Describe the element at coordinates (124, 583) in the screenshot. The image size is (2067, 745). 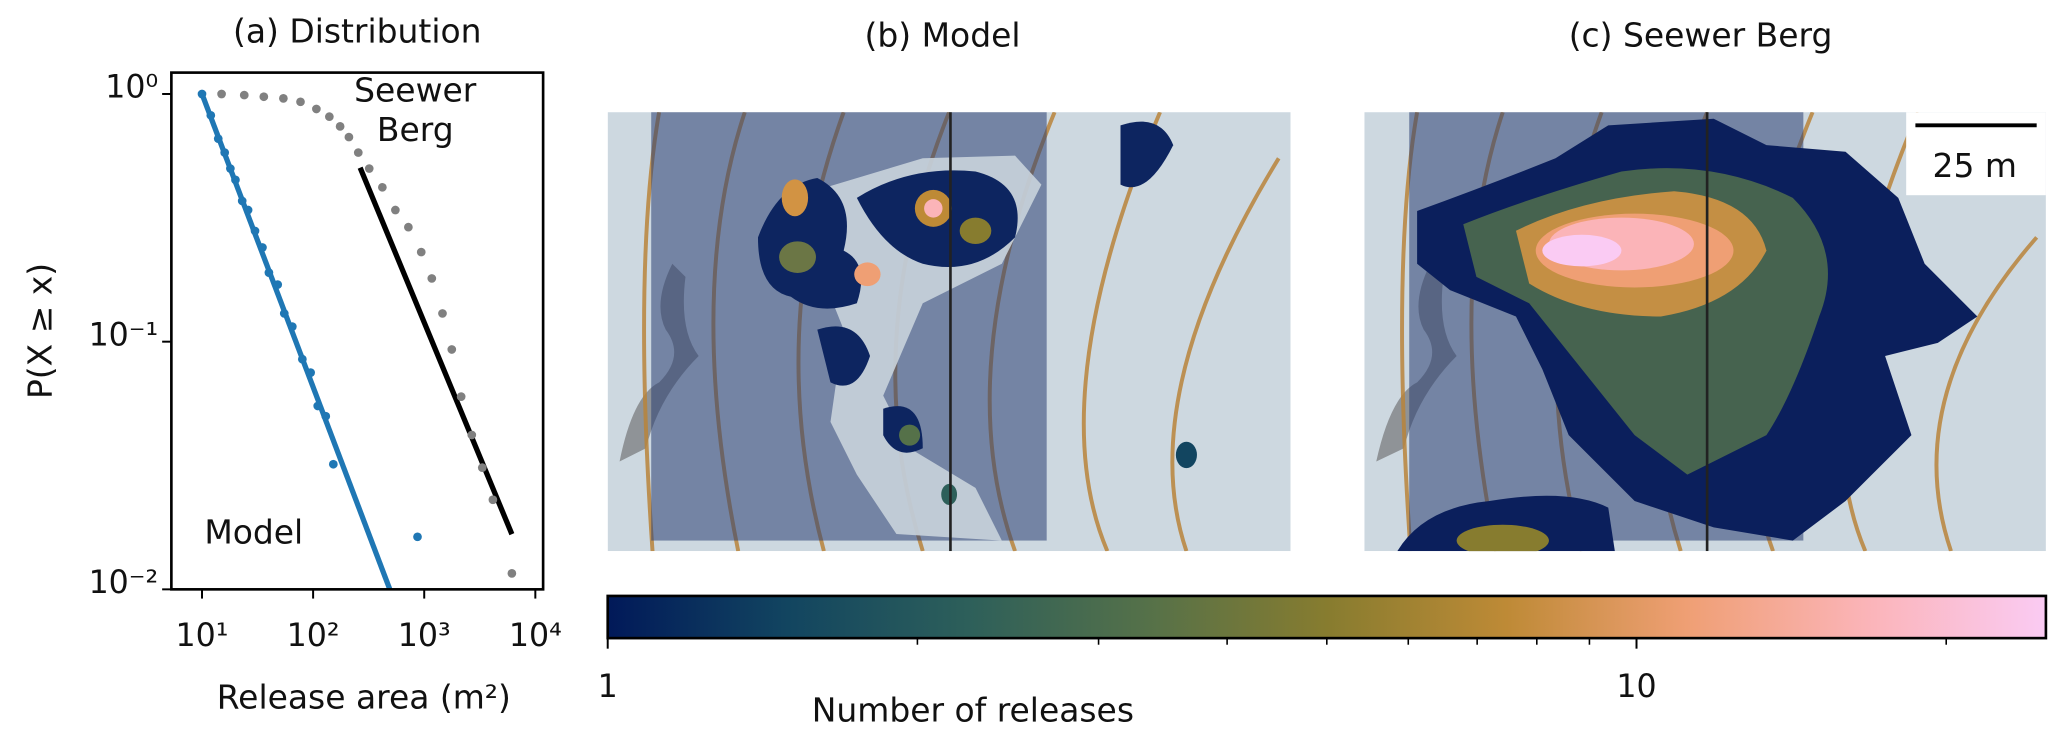
I see `y-tick-label: 10⁻²` at that location.